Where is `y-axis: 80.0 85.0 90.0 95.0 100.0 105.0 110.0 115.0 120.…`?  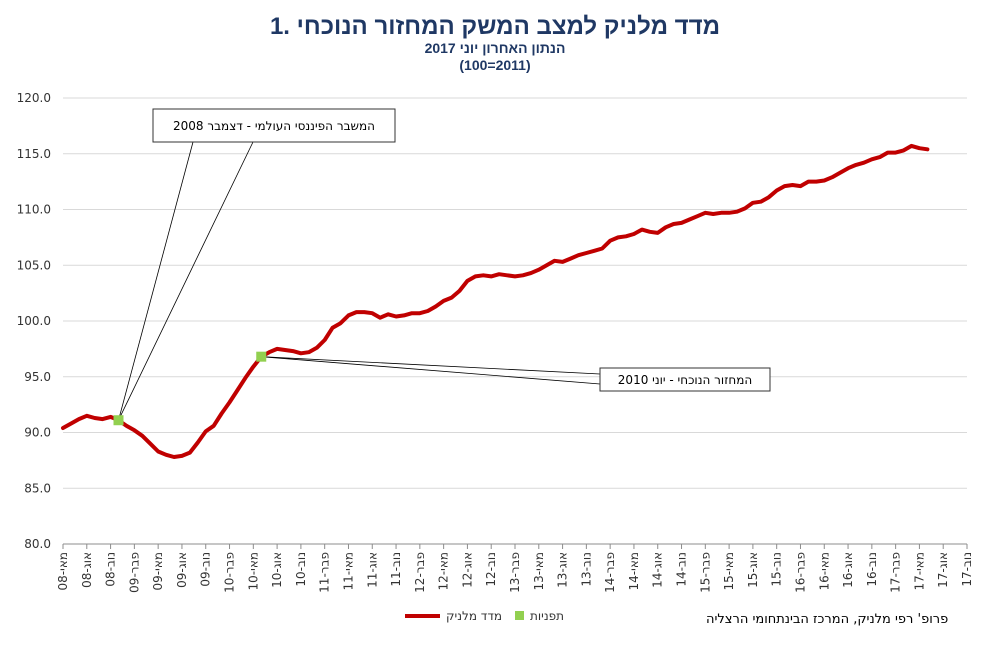 y-axis: 80.0 85.0 90.0 95.0 100.0 105.0 110.0 115.0 120.… is located at coordinates (34, 321).